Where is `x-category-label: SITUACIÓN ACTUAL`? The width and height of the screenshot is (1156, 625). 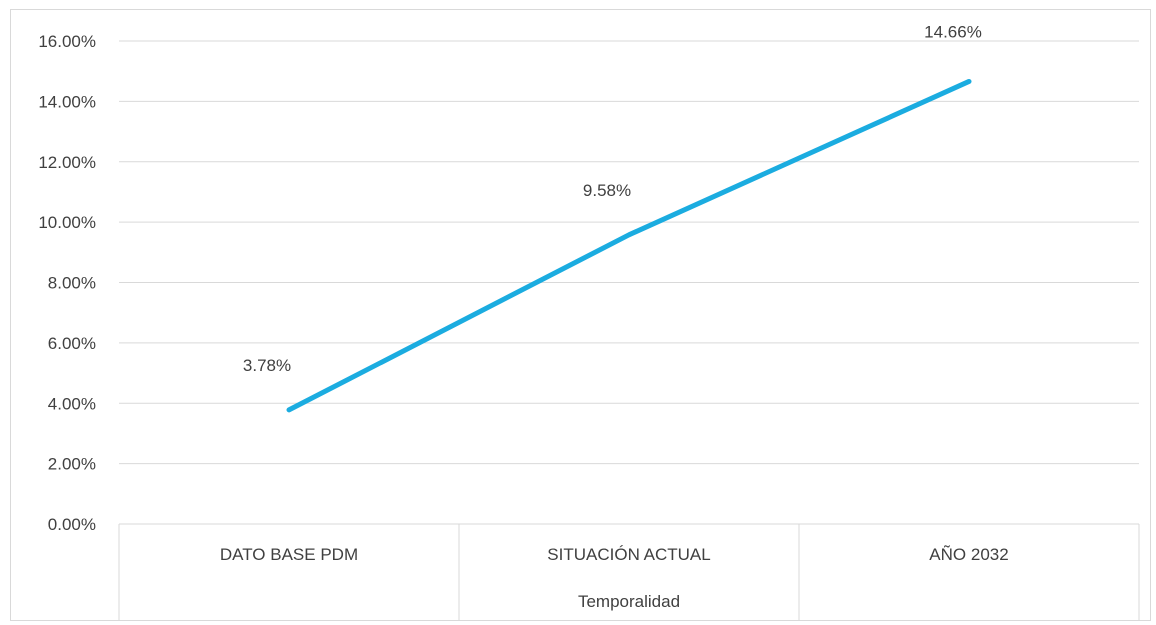
x-category-label: SITUACIÓN ACTUAL is located at coordinates (628, 554).